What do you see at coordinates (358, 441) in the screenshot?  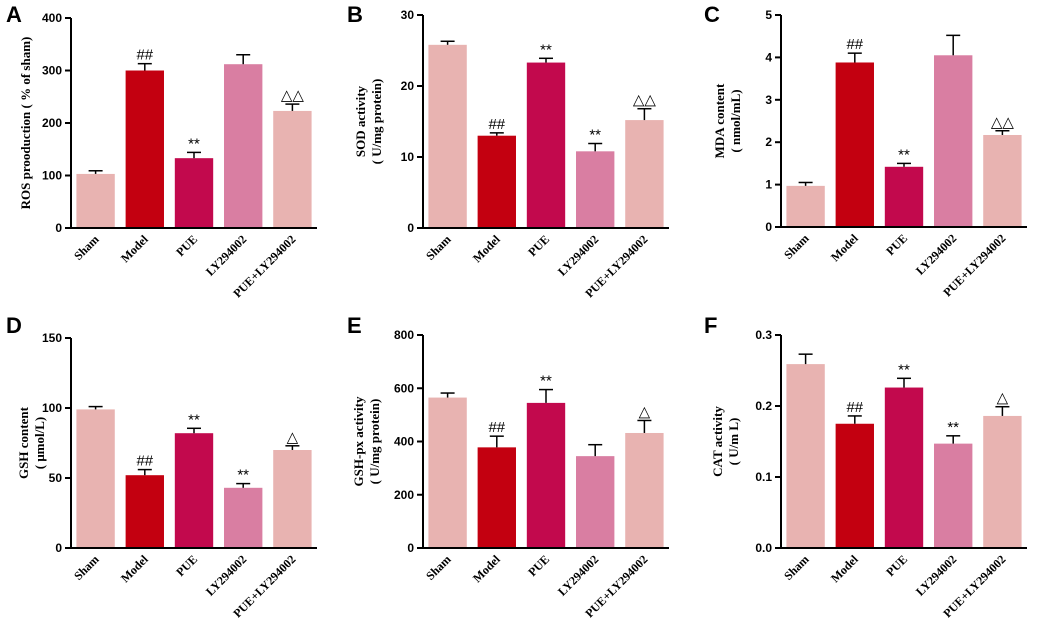 I see `y-axis-title: GSH-px activity` at bounding box center [358, 441].